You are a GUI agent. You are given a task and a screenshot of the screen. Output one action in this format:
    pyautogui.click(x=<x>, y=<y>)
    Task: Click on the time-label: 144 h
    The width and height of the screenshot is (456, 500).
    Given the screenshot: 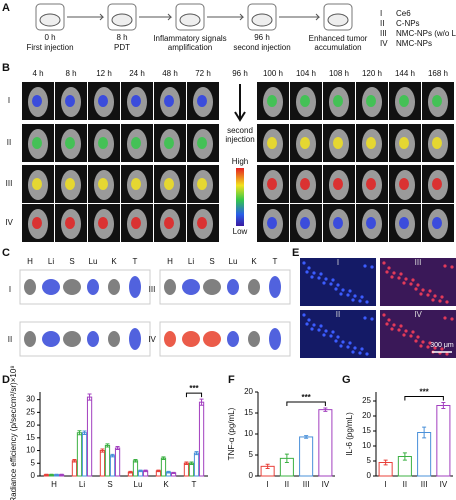 What is the action you would take?
    pyautogui.click(x=405, y=73)
    